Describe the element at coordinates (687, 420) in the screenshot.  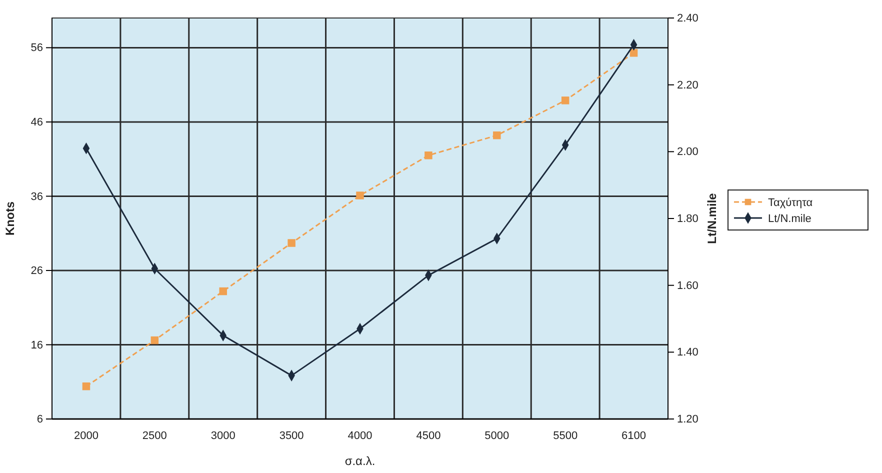
I see `y2-tick-label: 1.20` at that location.